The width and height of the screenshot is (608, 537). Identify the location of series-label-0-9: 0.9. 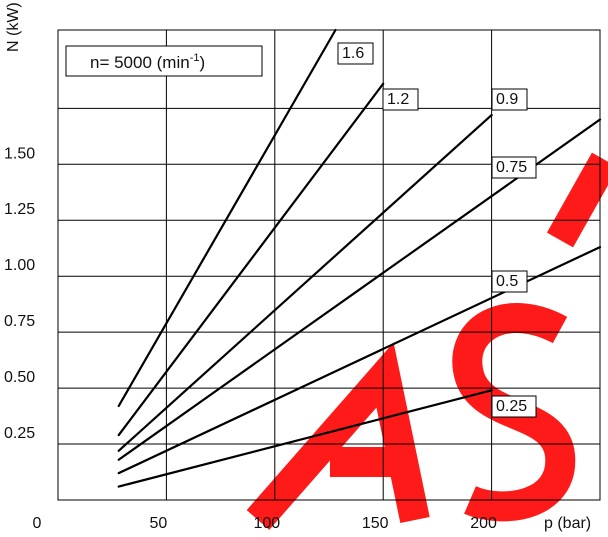
(509, 99).